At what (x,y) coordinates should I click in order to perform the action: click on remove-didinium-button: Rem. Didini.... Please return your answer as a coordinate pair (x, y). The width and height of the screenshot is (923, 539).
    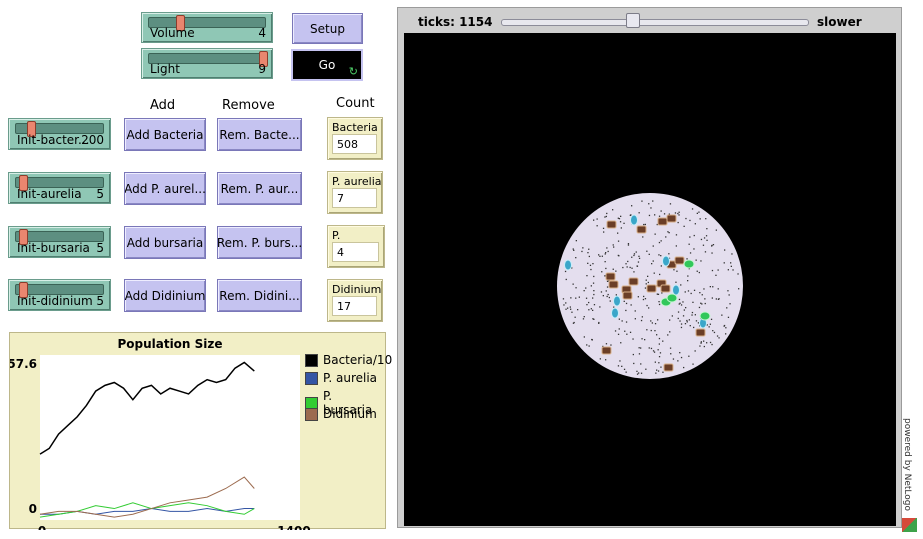
    Looking at the image, I should click on (259, 295).